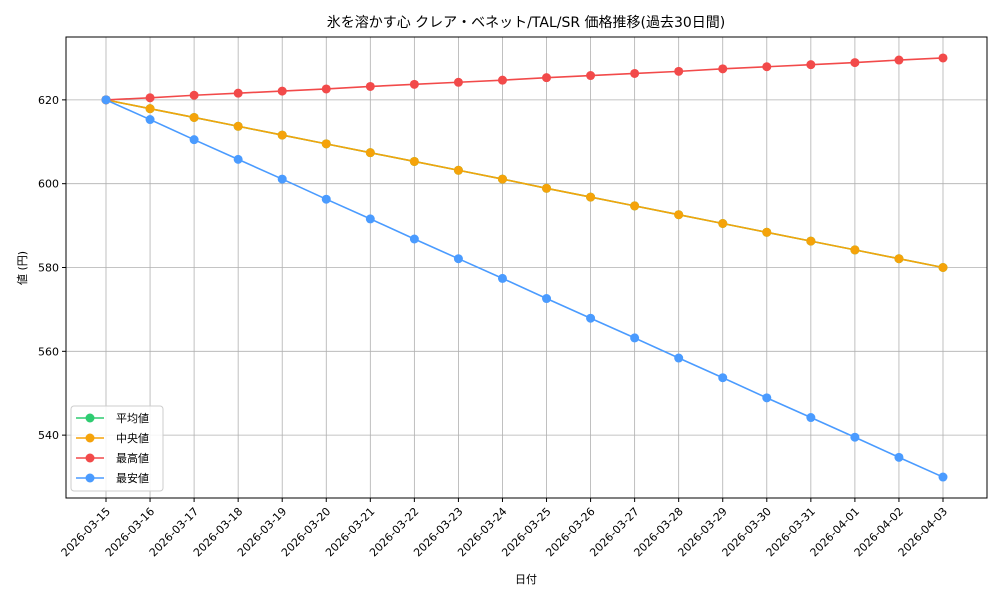 This screenshot has height=600, width=1000. What do you see at coordinates (132, 478) in the screenshot?
I see `legend-label: 最安値` at bounding box center [132, 478].